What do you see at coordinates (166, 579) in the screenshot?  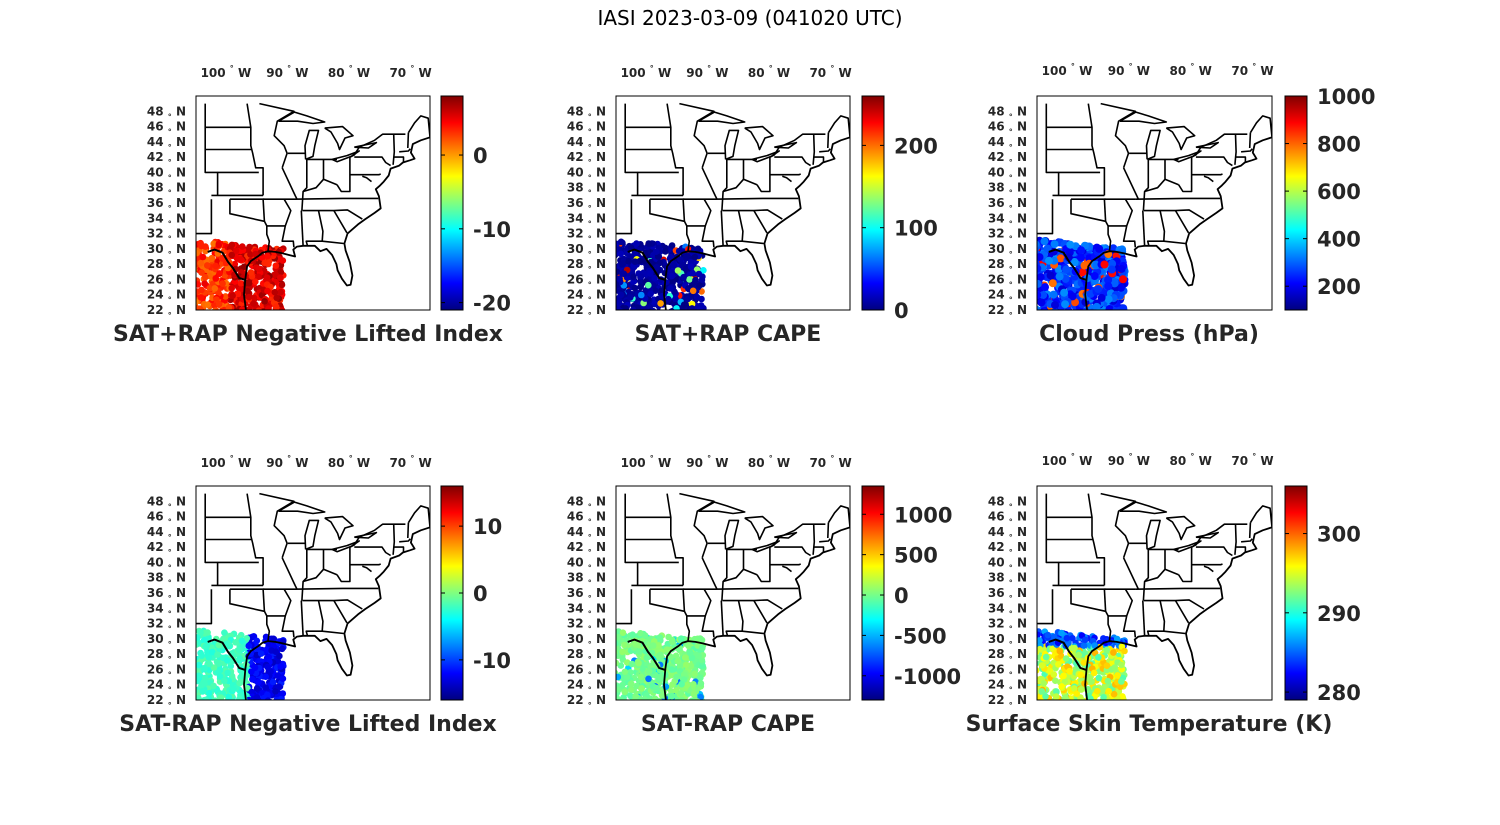 I see `lat-tick-label: 38 ° N` at bounding box center [166, 579].